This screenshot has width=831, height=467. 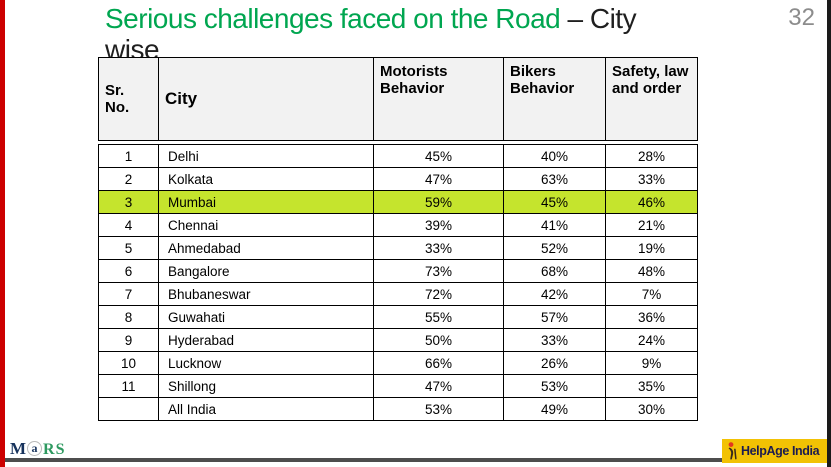 I want to click on motorists-behavior-cell: 73%, so click(x=438, y=271).